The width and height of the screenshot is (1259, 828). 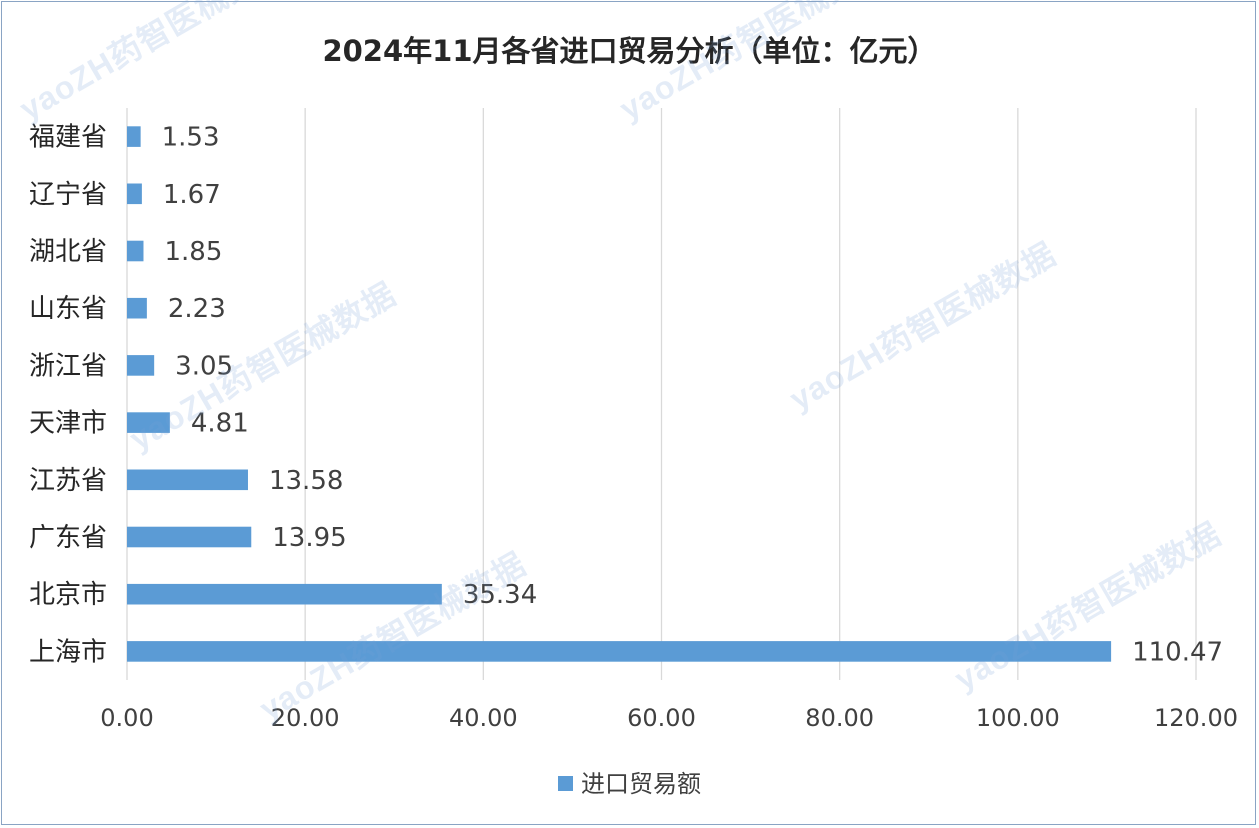 I want to click on legend-swatch, so click(x=565, y=783).